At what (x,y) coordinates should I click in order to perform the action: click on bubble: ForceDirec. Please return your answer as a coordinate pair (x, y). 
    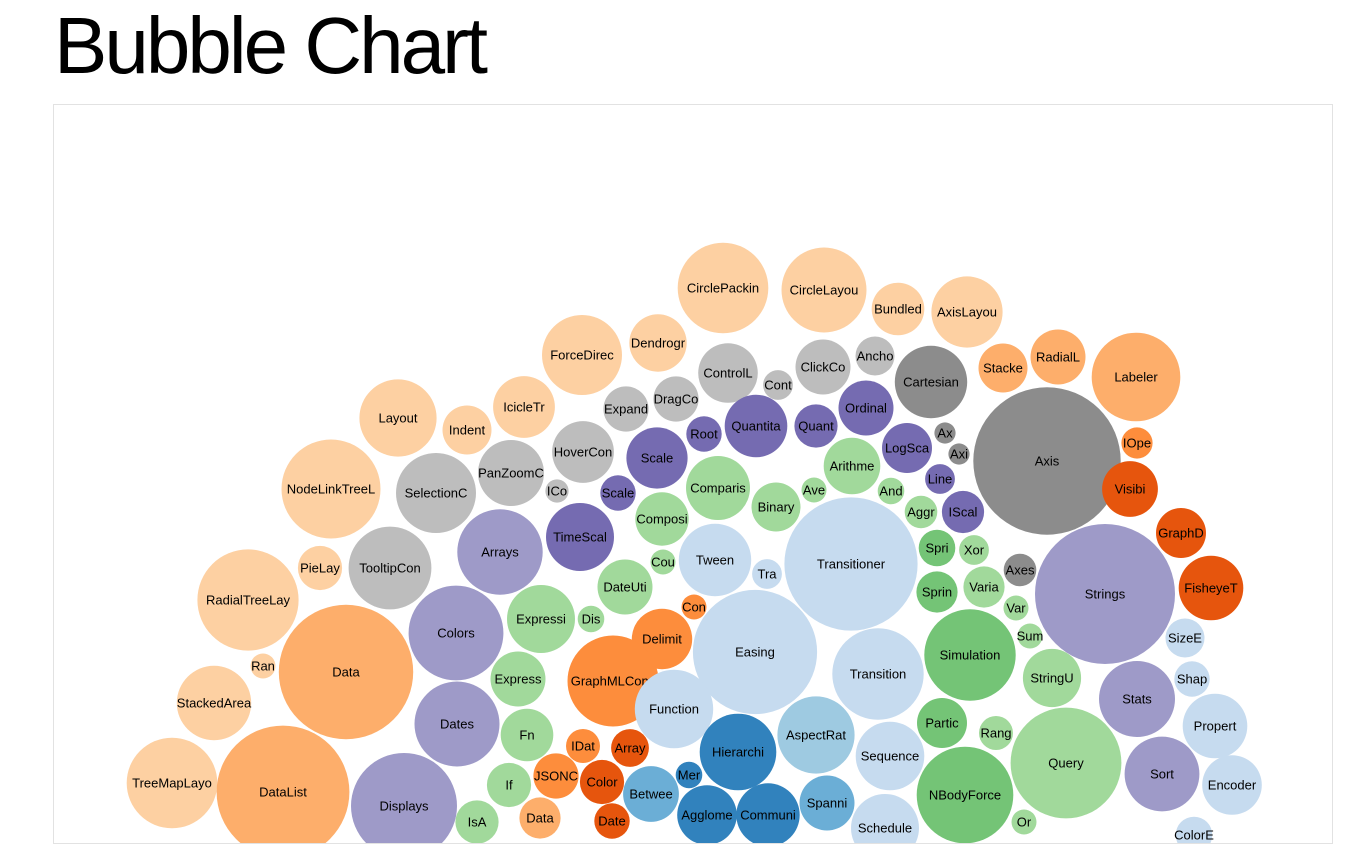
    Looking at the image, I should click on (582, 355).